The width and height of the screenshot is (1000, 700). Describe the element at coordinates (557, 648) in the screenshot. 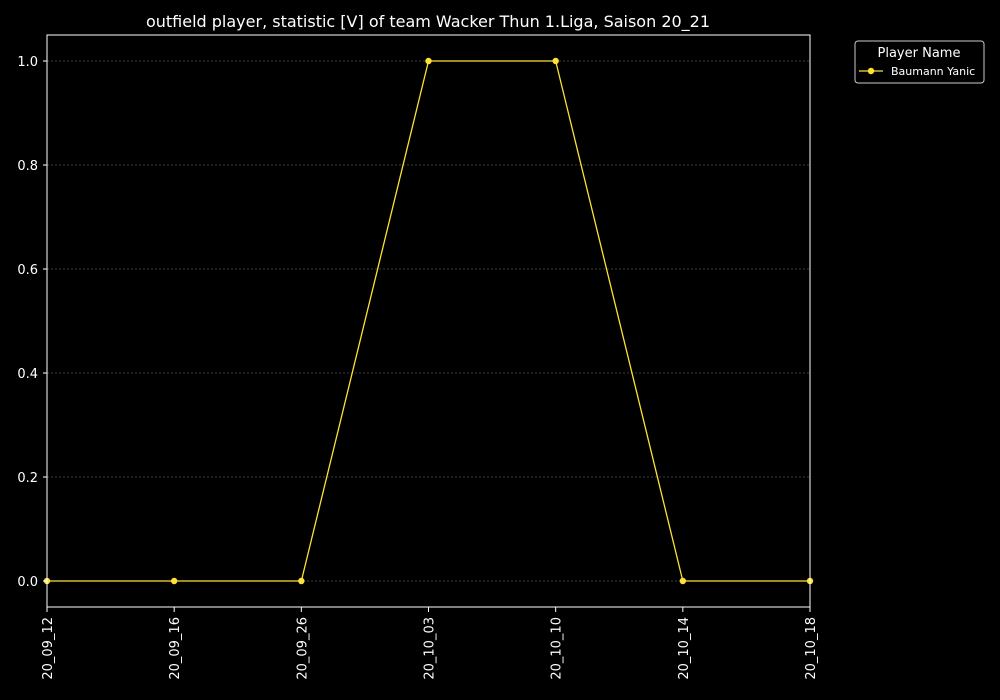

I see `x-tick-label: 20_10_10` at that location.